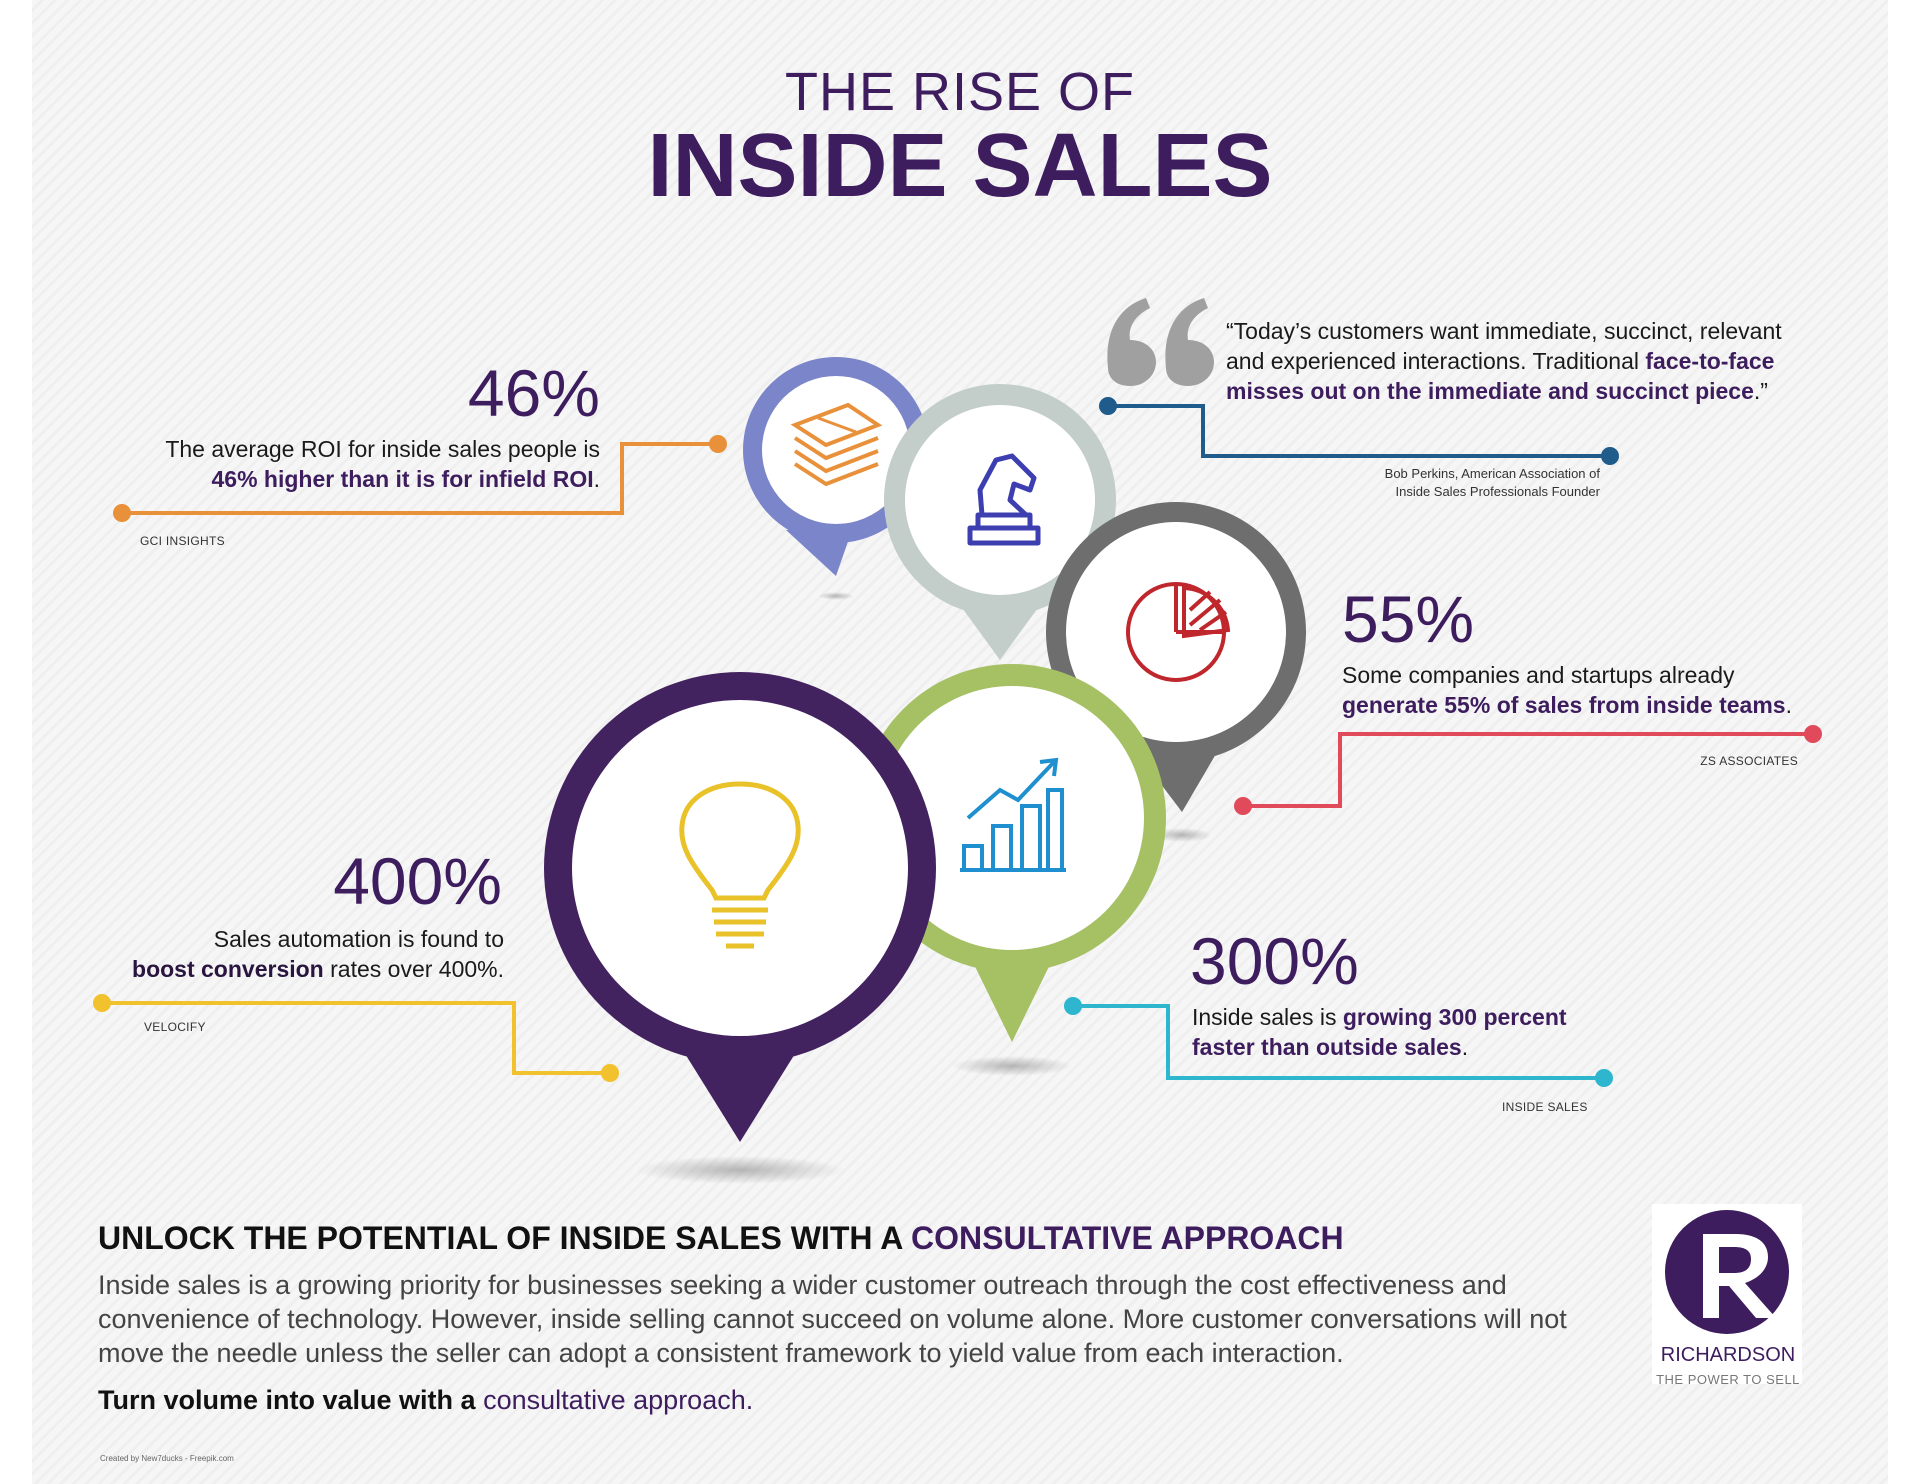 Image resolution: width=1920 pixels, height=1484 pixels. What do you see at coordinates (1749, 761) in the screenshot?
I see `stat-companies-source: ZS ASSOCIATES` at bounding box center [1749, 761].